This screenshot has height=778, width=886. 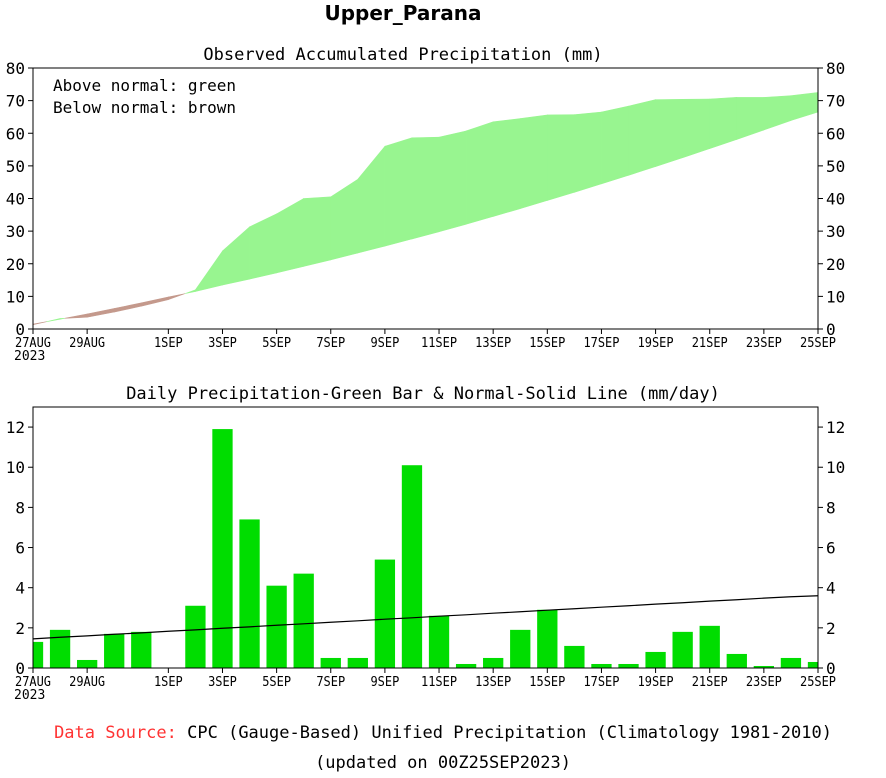 What do you see at coordinates (835, 467) in the screenshot?
I see `daily-ytick-label-right: 10` at bounding box center [835, 467].